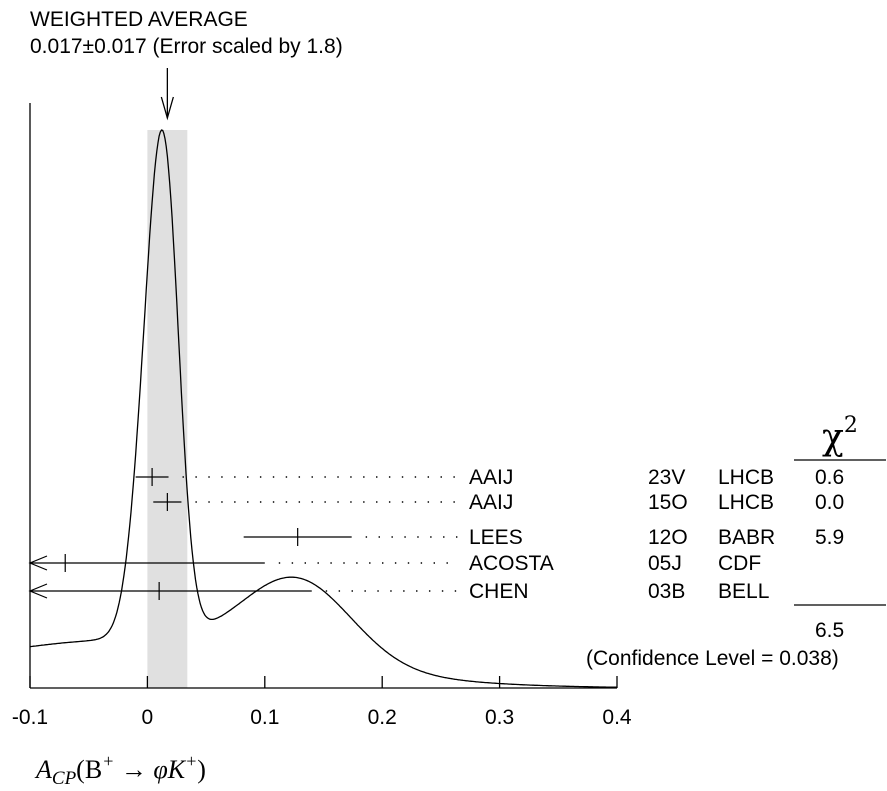 This screenshot has height=791, width=887. I want to click on reference-label: 03B, so click(666, 591).